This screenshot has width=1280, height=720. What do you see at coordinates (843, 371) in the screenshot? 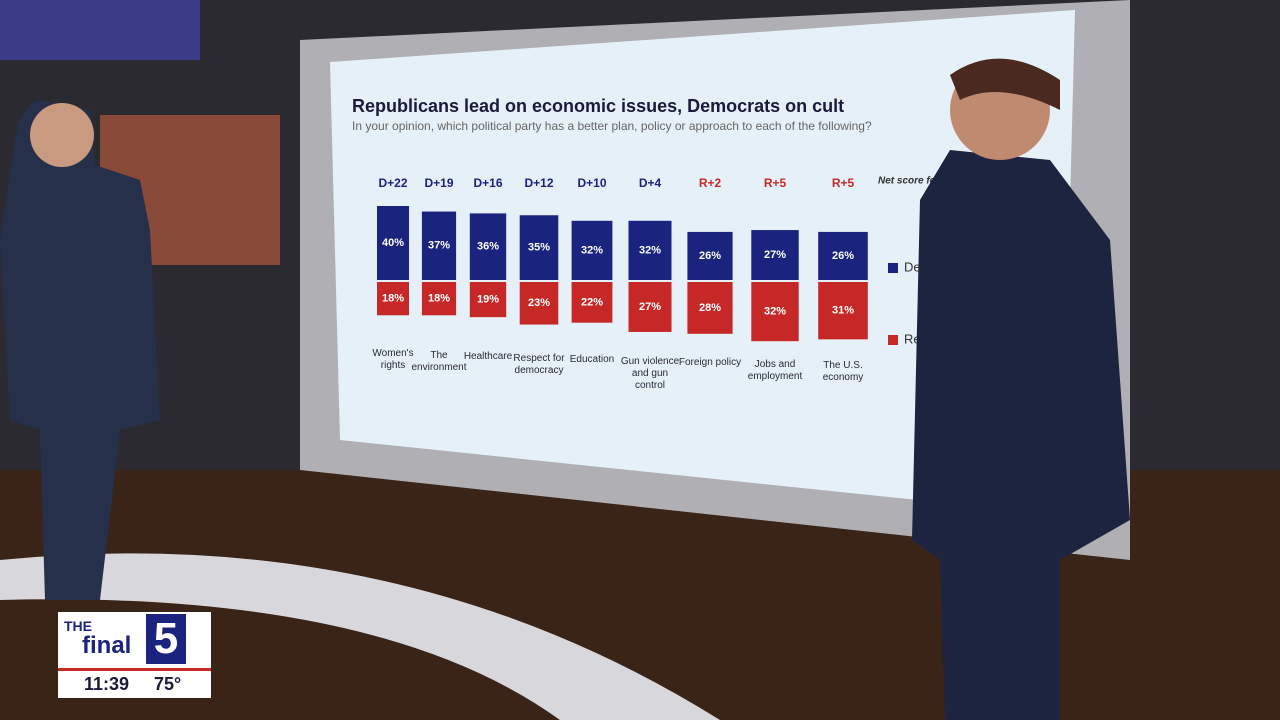
I see `category-label: The U.S. economy` at bounding box center [843, 371].